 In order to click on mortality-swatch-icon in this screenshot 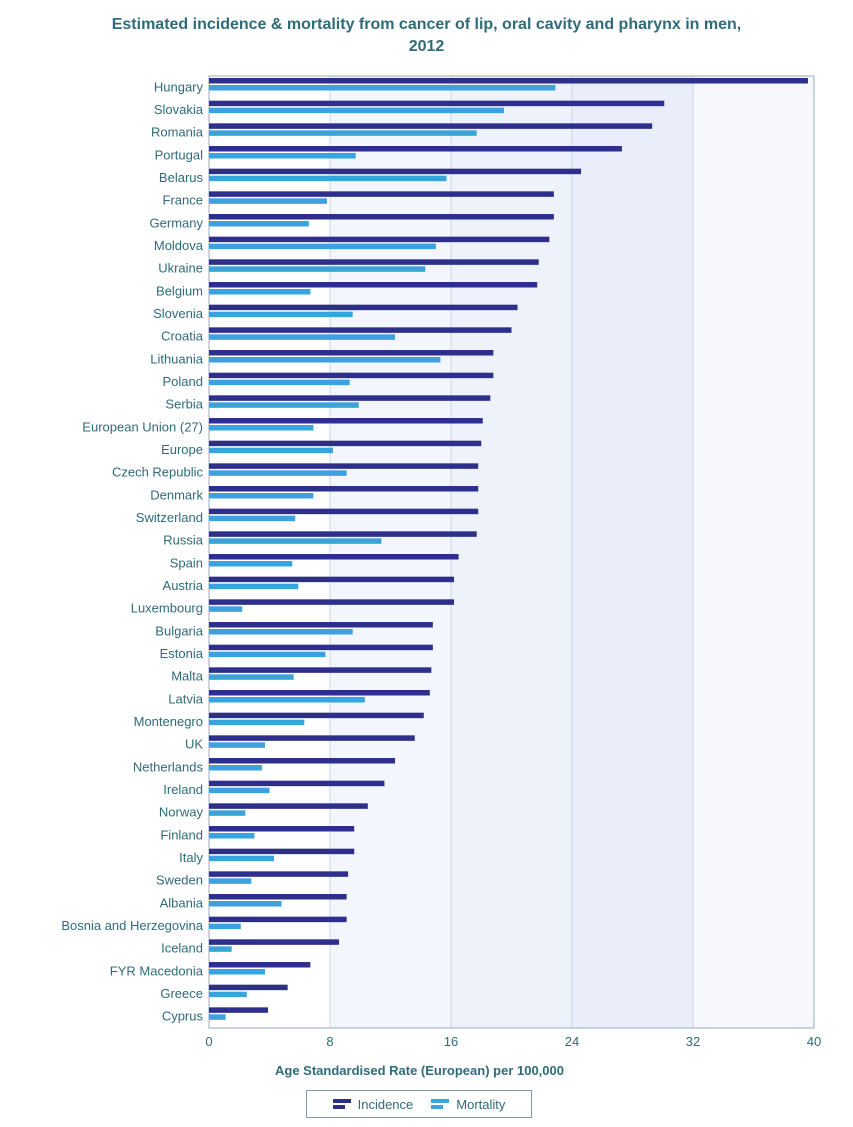, I will do `click(440, 1104)`.